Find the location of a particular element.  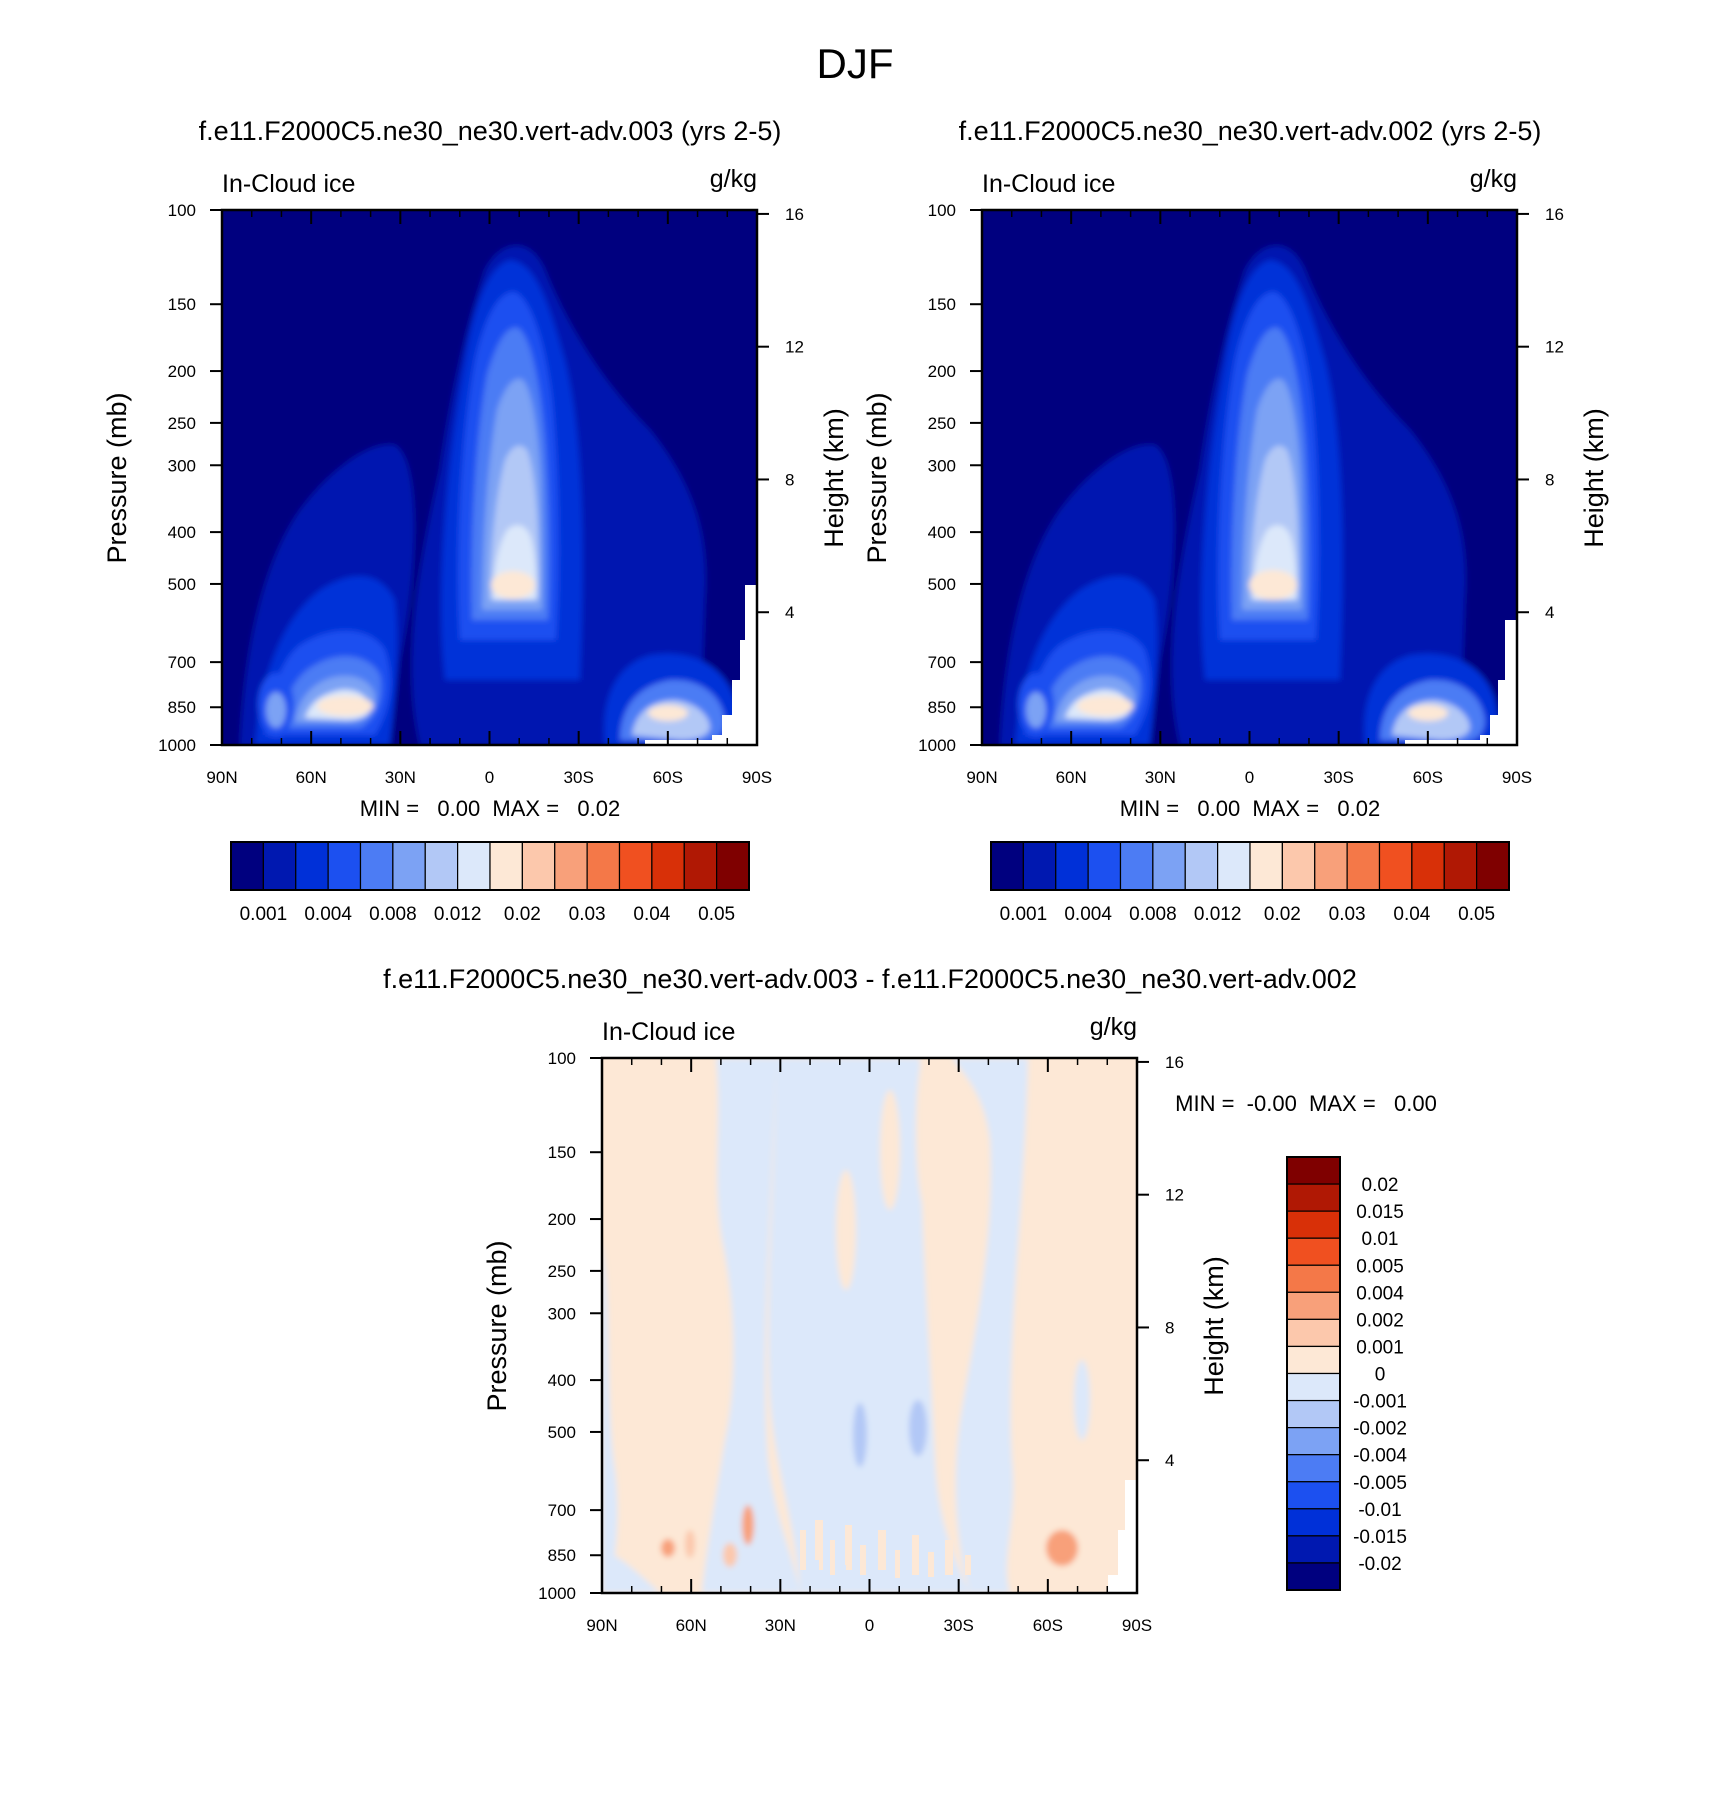

y-left-tick-label: 250 is located at coordinates (182, 423).